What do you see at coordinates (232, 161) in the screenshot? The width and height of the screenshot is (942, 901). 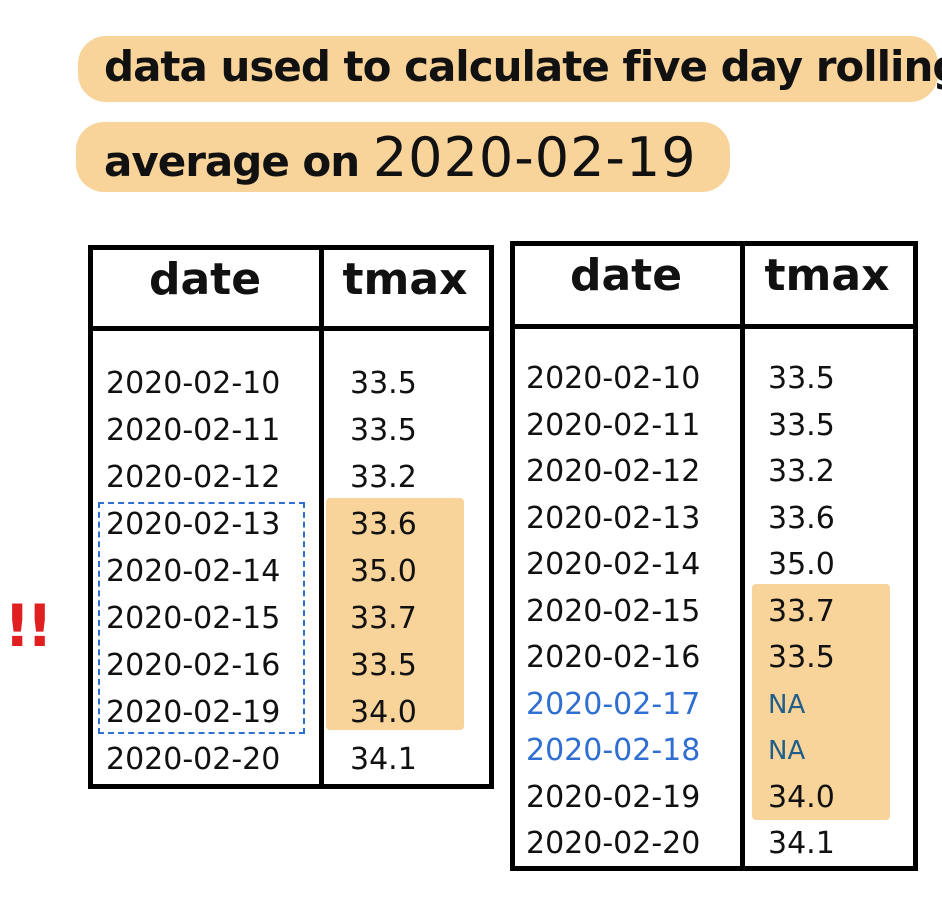 I see `title-line-2-text: average on` at bounding box center [232, 161].